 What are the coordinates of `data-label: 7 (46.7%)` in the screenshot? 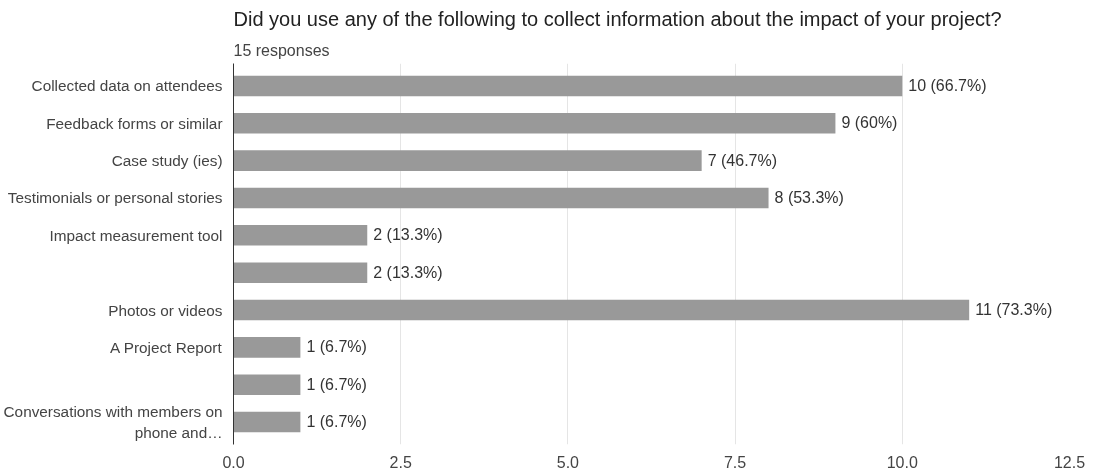 It's located at (742, 160).